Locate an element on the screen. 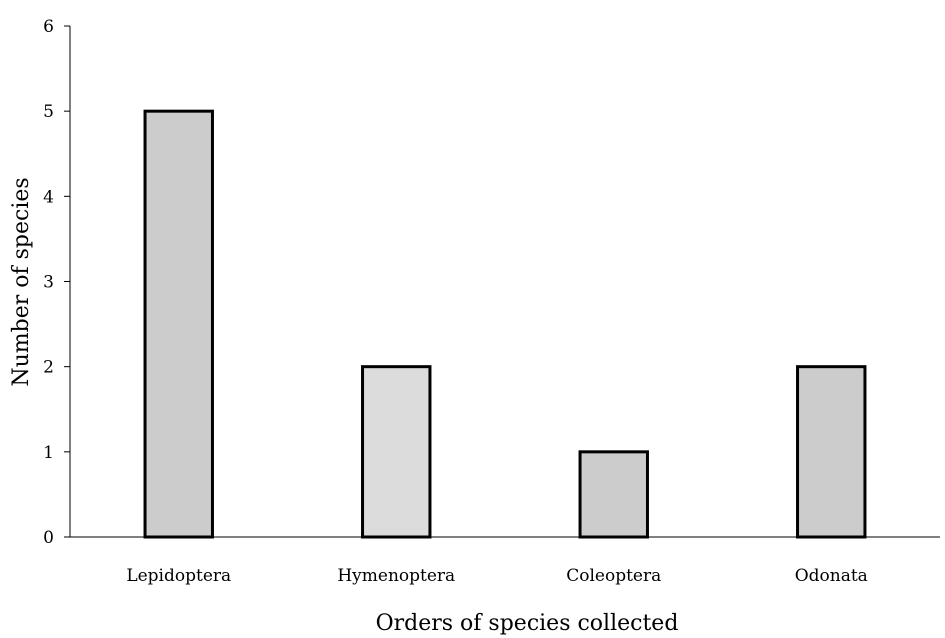  bar-odonata is located at coordinates (831, 452).